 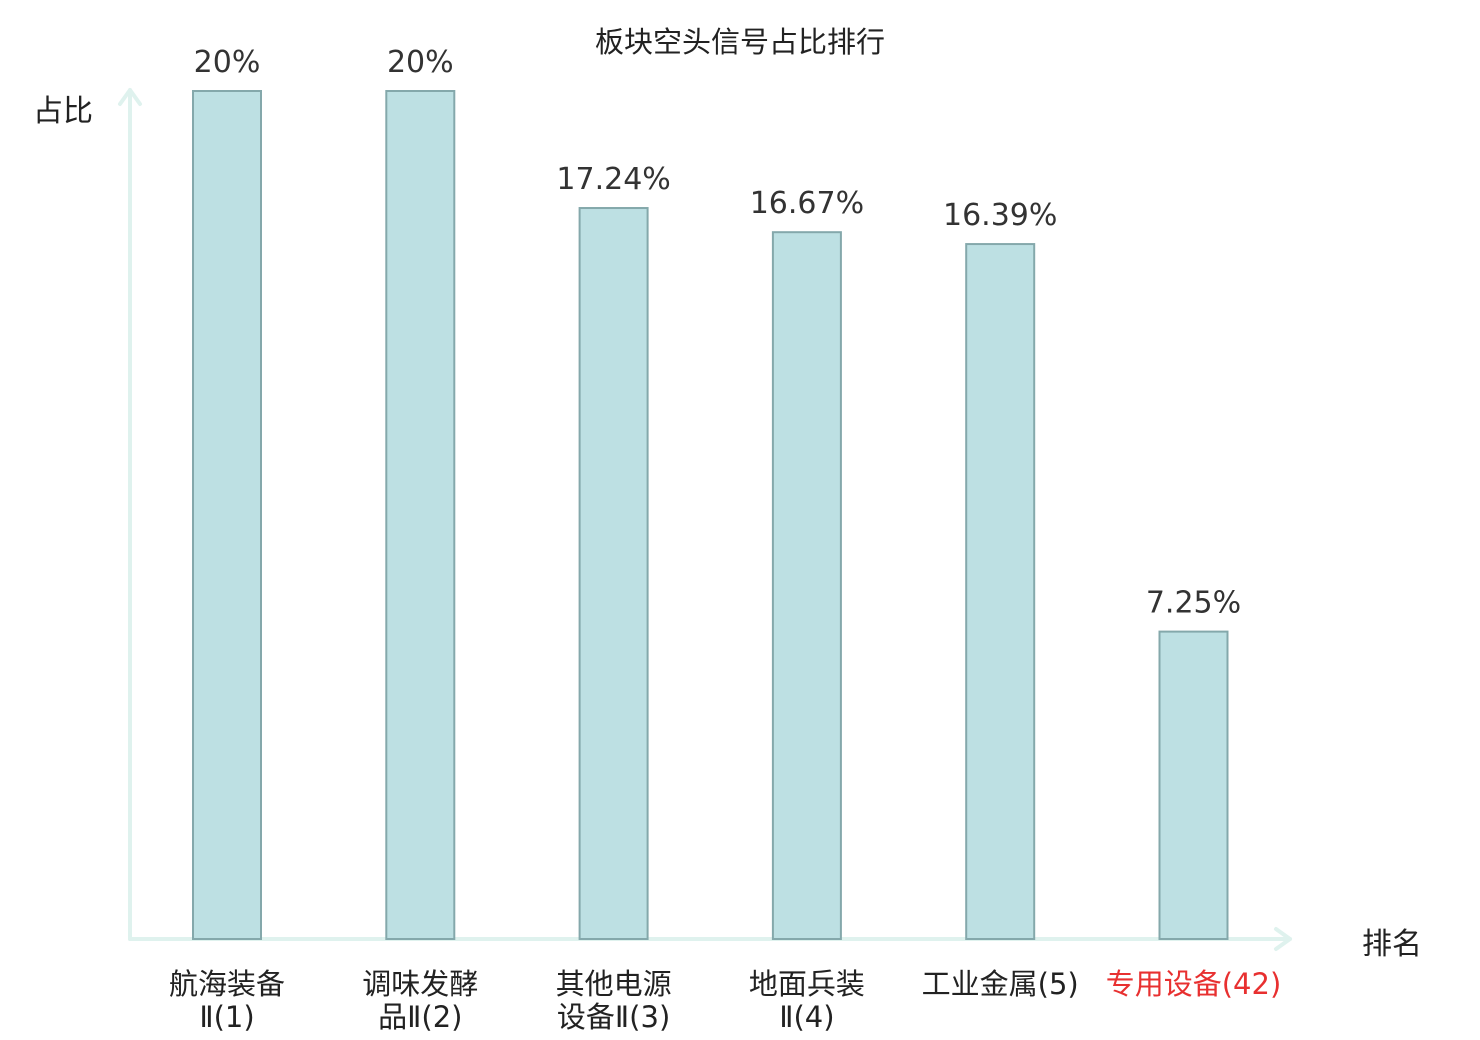 What do you see at coordinates (740, 42) in the screenshot?
I see `chart-title: 板块空头信号占比排行` at bounding box center [740, 42].